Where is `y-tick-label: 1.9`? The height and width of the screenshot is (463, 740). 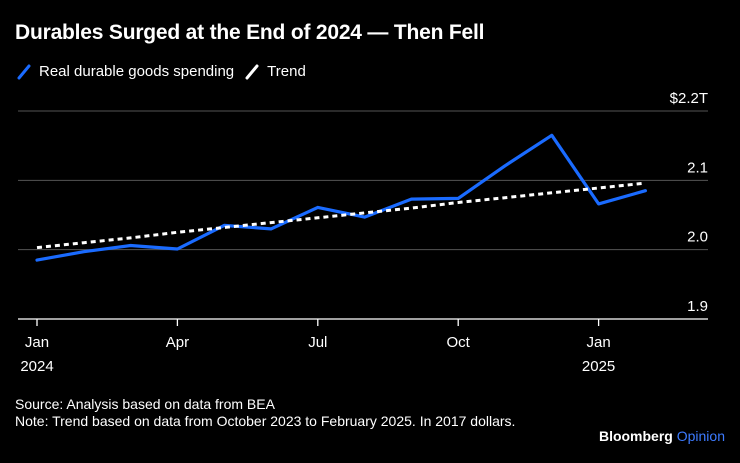
y-tick-label: 1.9 is located at coordinates (697, 306).